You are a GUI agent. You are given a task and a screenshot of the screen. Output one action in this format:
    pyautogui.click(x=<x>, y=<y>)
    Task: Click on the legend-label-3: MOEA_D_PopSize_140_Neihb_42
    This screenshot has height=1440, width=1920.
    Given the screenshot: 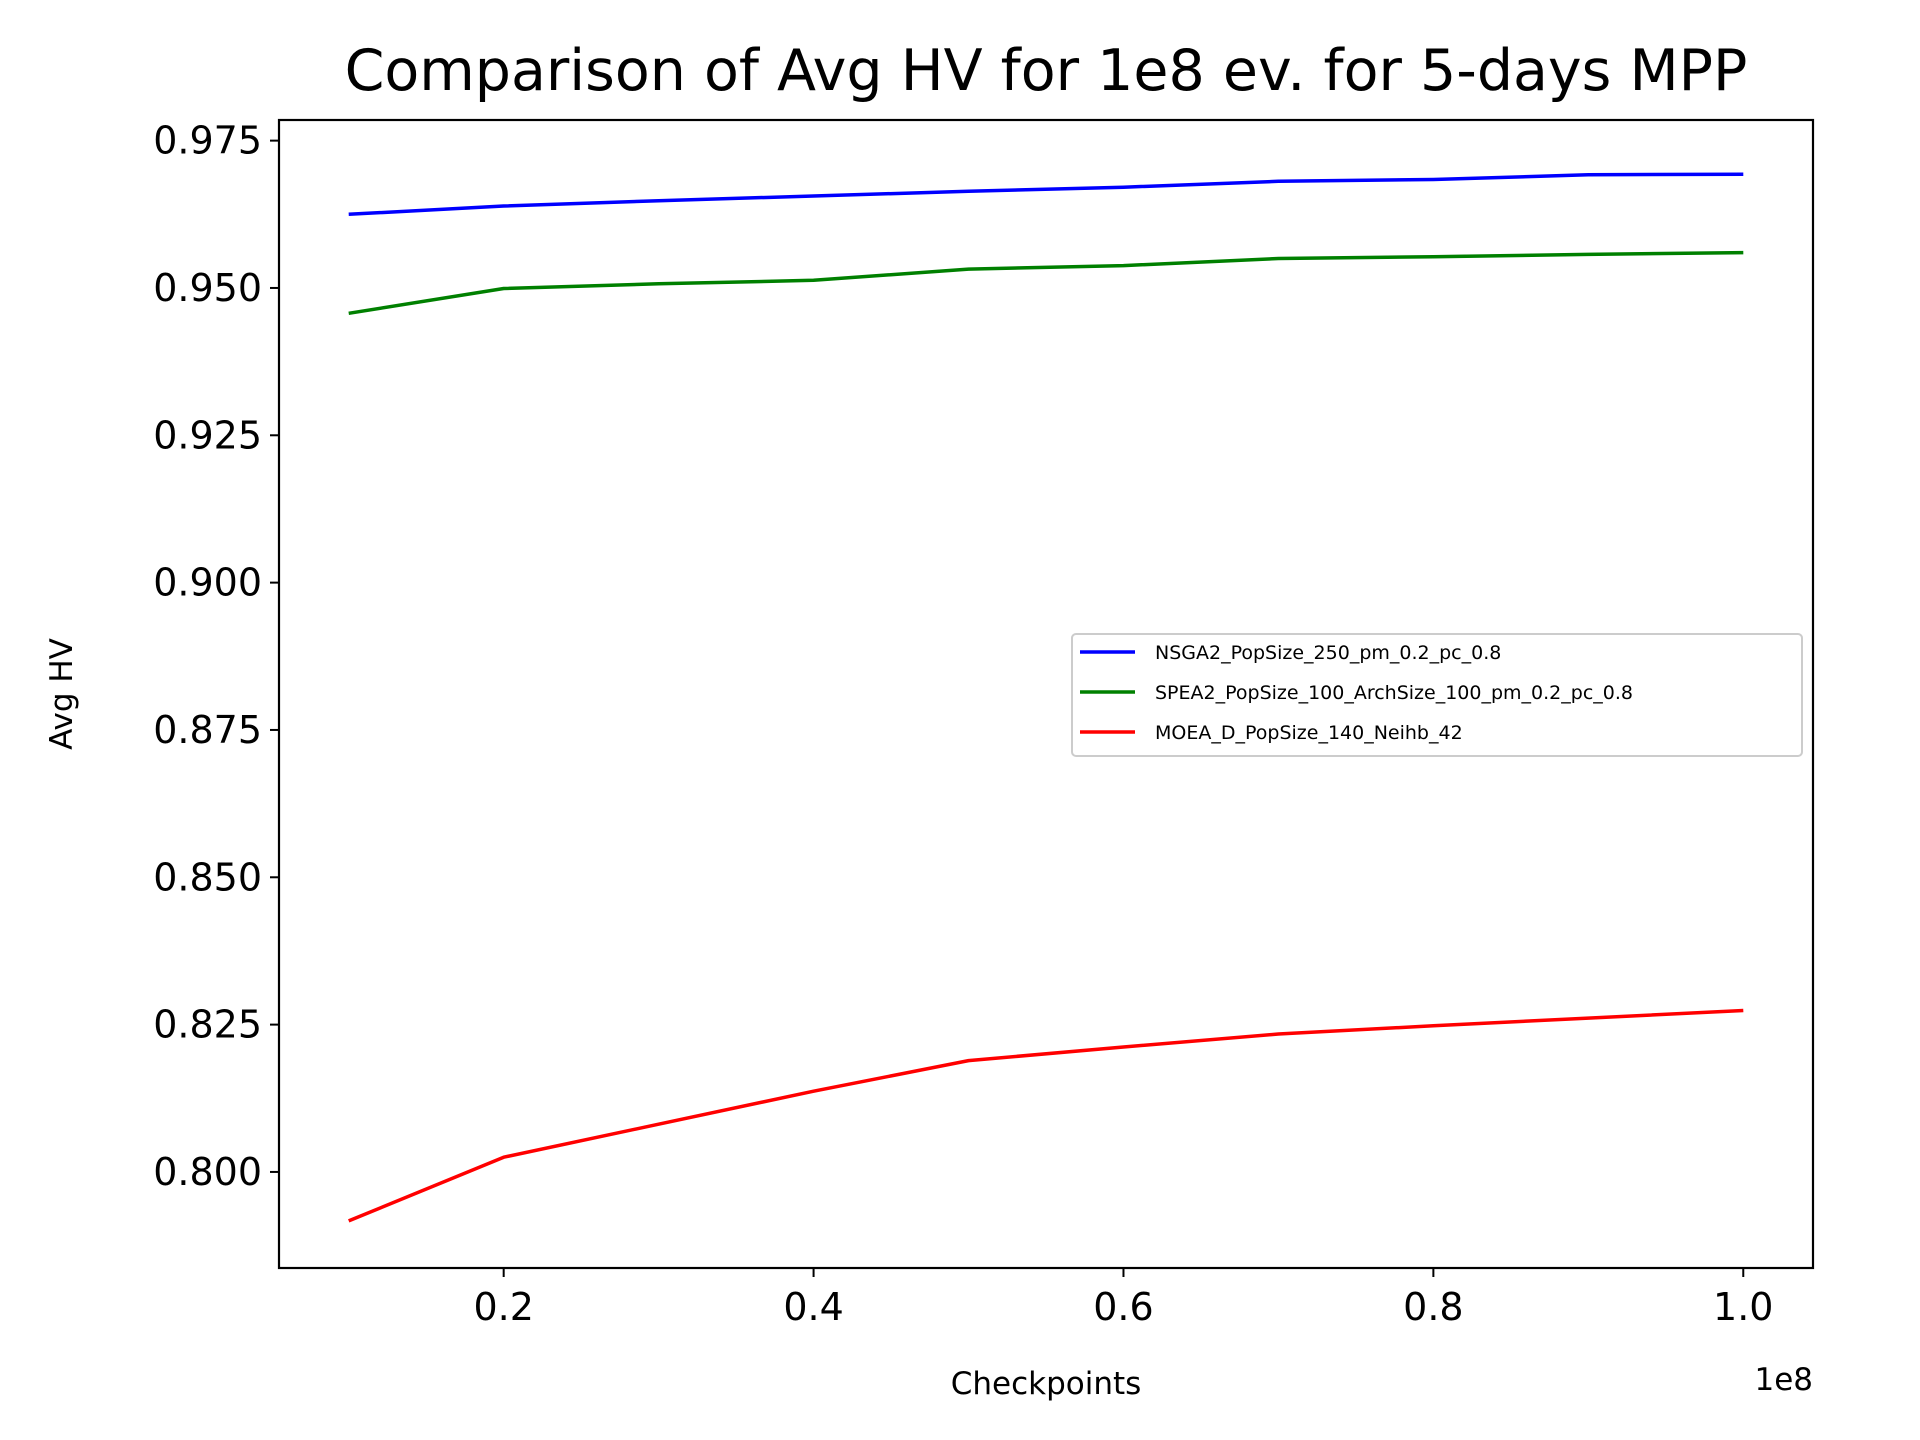 What is the action you would take?
    pyautogui.click(x=1309, y=733)
    